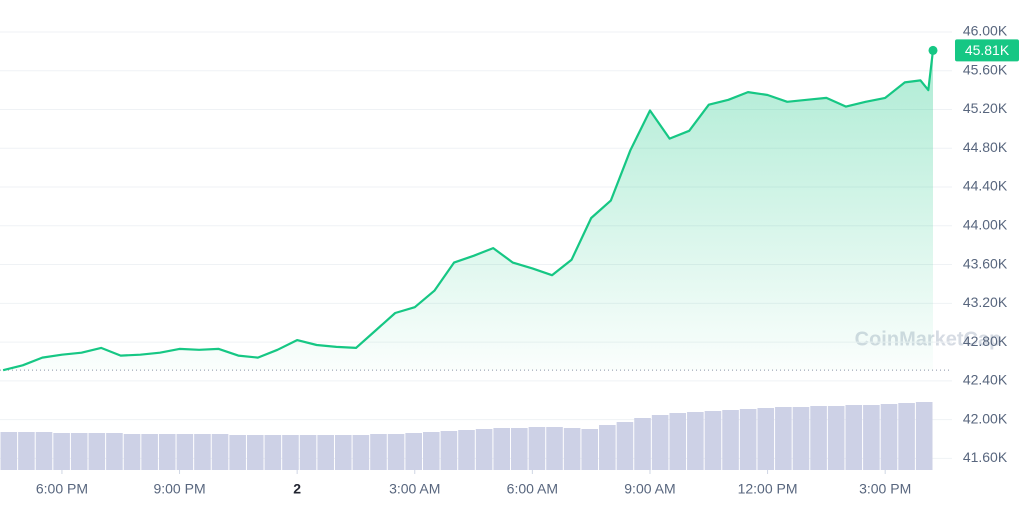  I want to click on x-tick-label: 6:00 AM, so click(532, 489).